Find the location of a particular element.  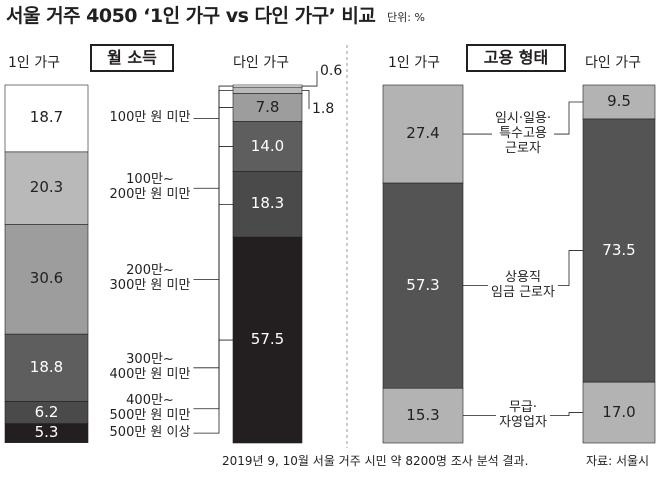

value-label: 5.3 is located at coordinates (46, 432).